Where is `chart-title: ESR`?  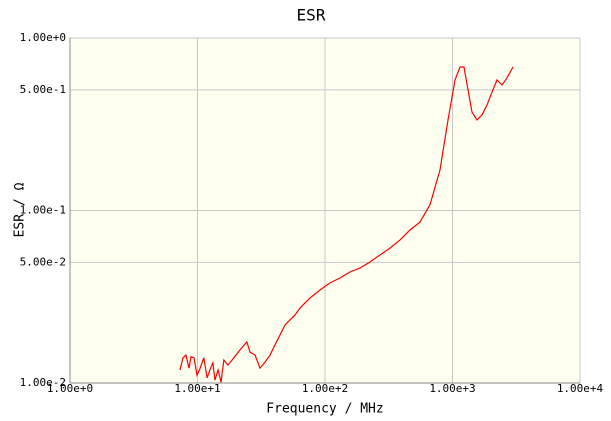 chart-title: ESR is located at coordinates (311, 15).